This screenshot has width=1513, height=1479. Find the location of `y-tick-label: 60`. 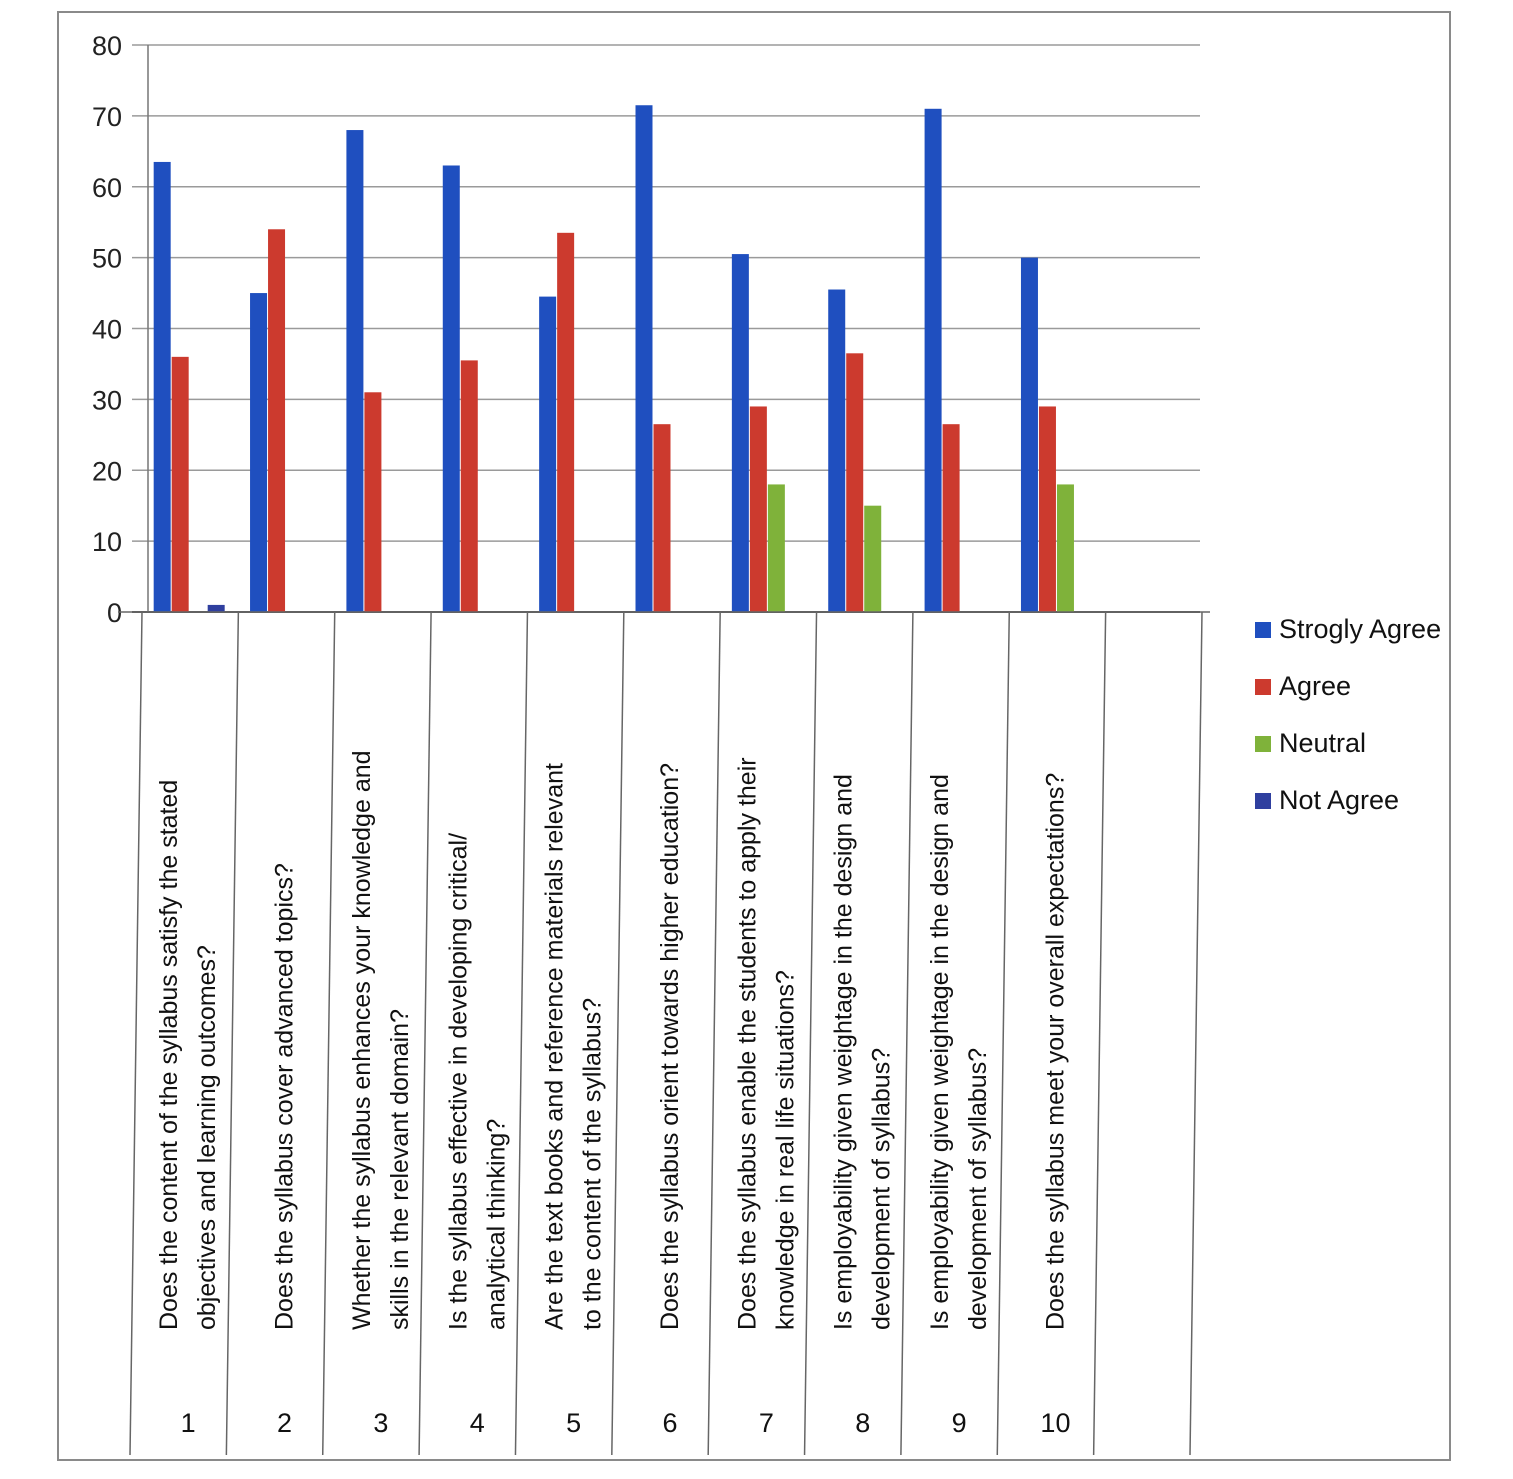

y-tick-label: 60 is located at coordinates (107, 188).